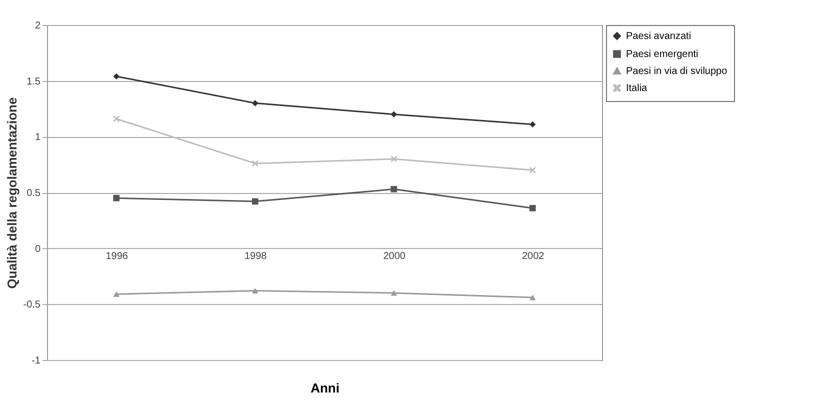  What do you see at coordinates (325, 388) in the screenshot?
I see `x-axis-title: Anni` at bounding box center [325, 388].